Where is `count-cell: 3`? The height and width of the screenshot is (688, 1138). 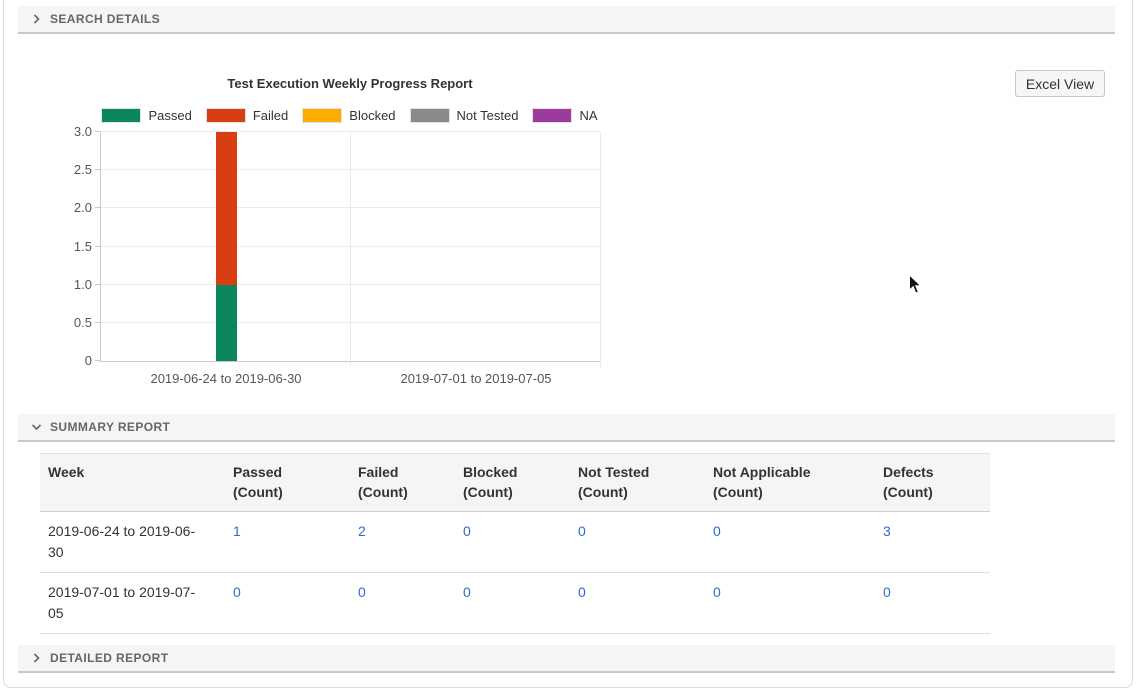
count-cell: 3 is located at coordinates (932, 542).